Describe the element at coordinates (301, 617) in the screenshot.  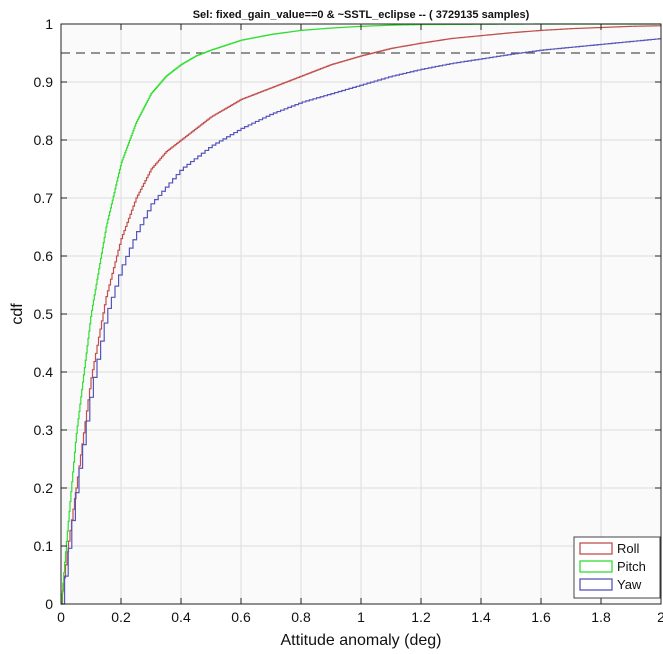
I see `x-tick-label: 0.8` at that location.